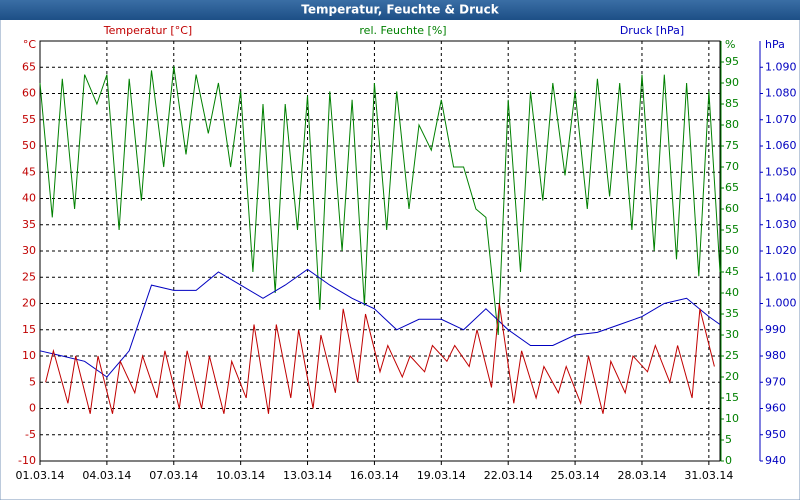 Image resolution: width=800 pixels, height=500 pixels. Describe the element at coordinates (781, 93) in the screenshot. I see `y3-tick-label: 1.080` at that location.